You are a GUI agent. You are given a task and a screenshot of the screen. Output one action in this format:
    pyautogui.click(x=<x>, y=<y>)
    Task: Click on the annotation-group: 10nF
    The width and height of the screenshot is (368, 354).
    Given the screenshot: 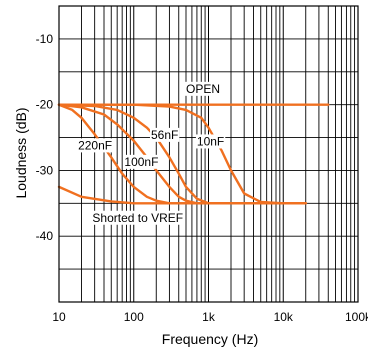 What is the action you would take?
    pyautogui.click(x=210, y=141)
    